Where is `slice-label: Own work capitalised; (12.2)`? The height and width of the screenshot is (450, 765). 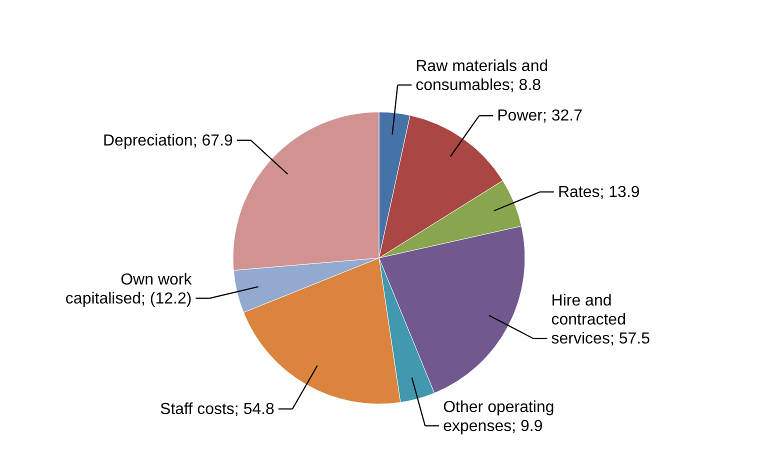
slice-label: Own work capitalised; (12.2) is located at coordinates (129, 289).